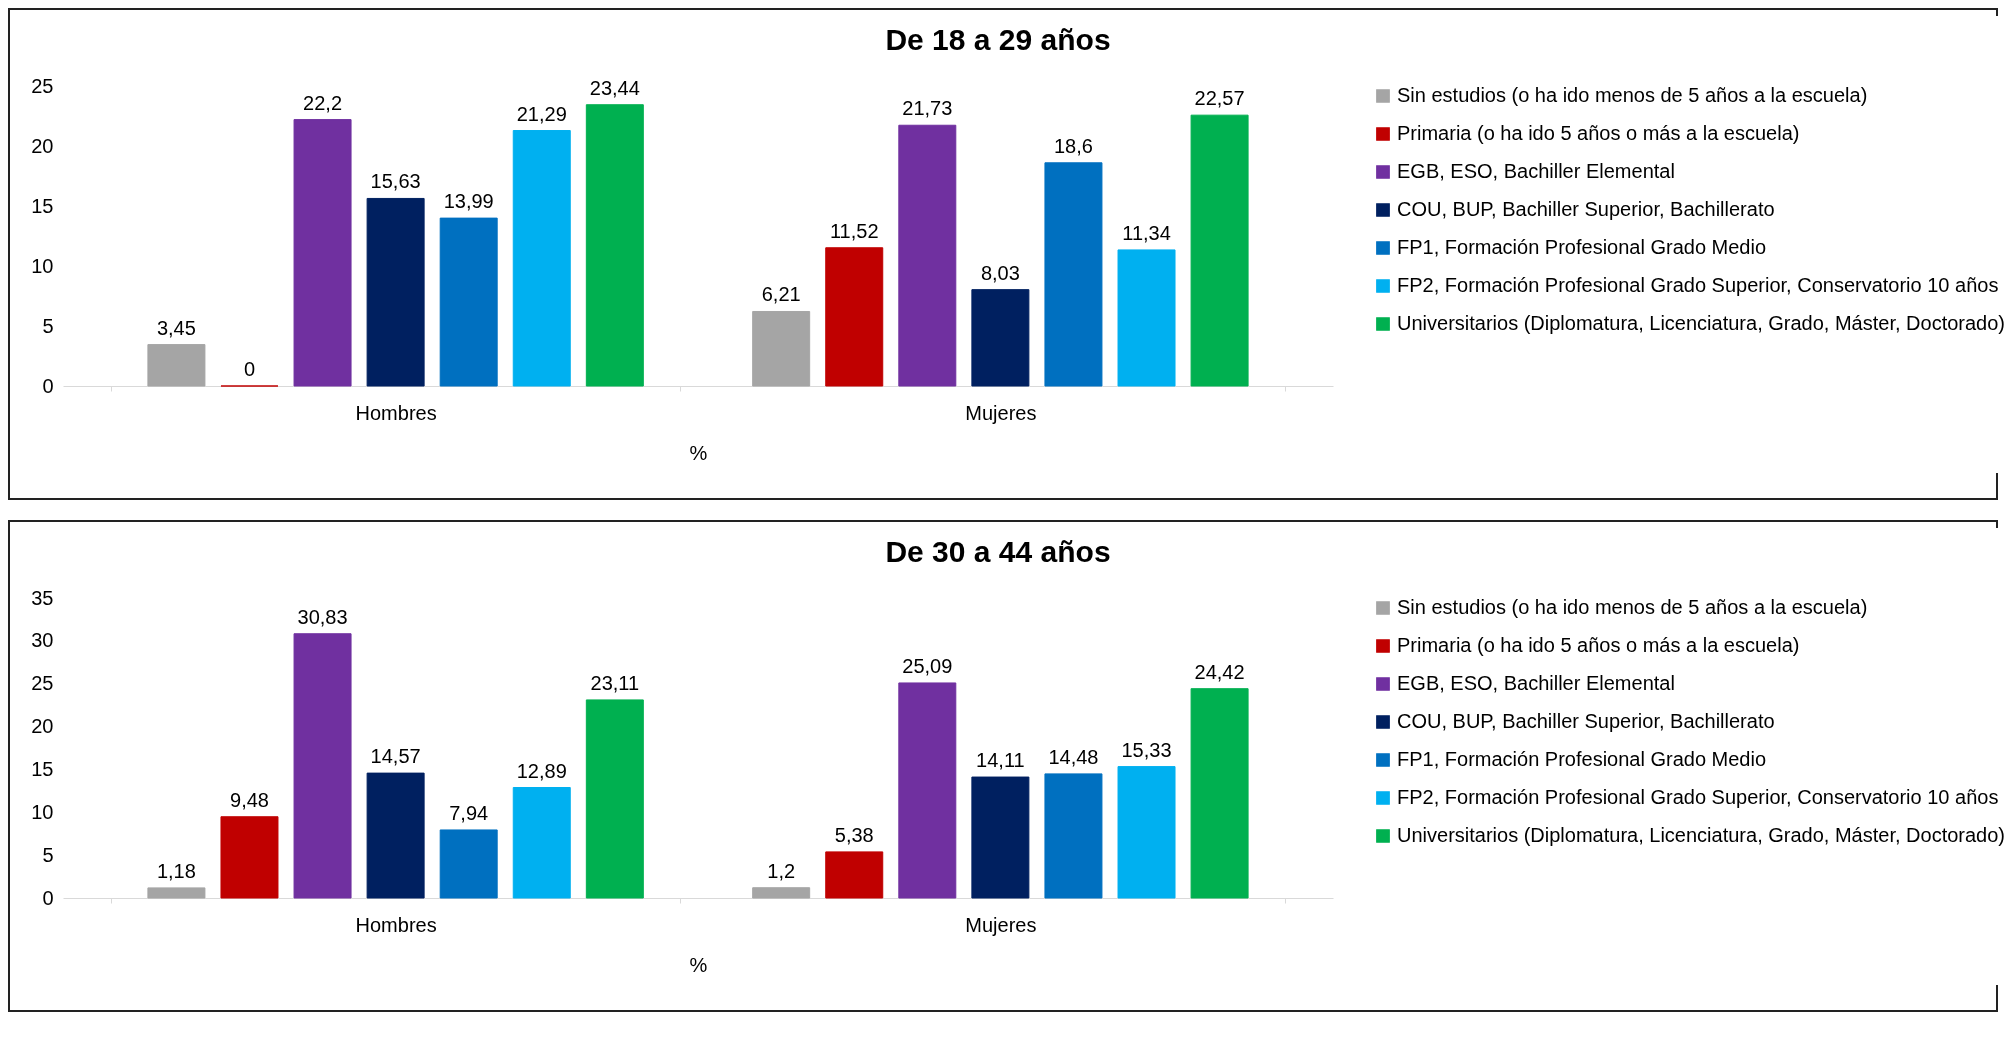 The width and height of the screenshot is (2016, 1057). What do you see at coordinates (1219, 671) in the screenshot?
I see `data-label: 24,42` at bounding box center [1219, 671].